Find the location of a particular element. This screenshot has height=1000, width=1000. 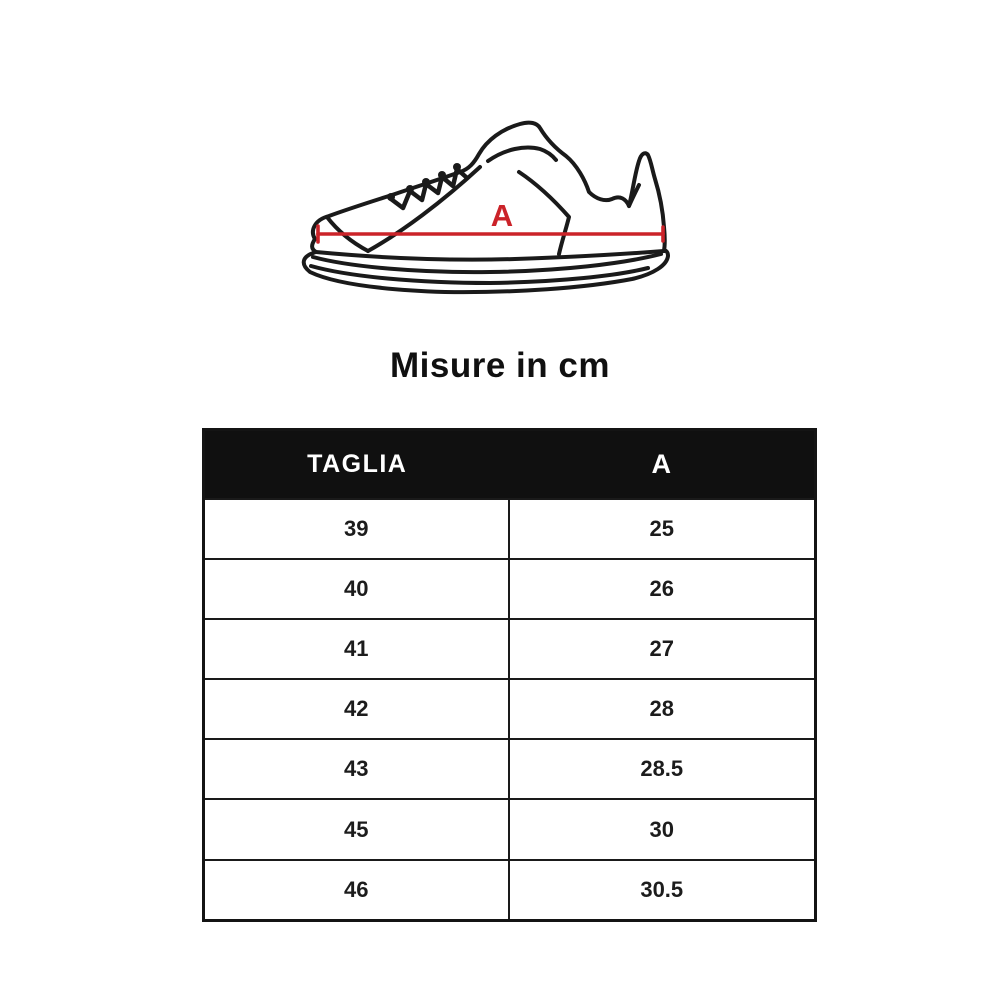

measurement-line-a is located at coordinates (490, 234).